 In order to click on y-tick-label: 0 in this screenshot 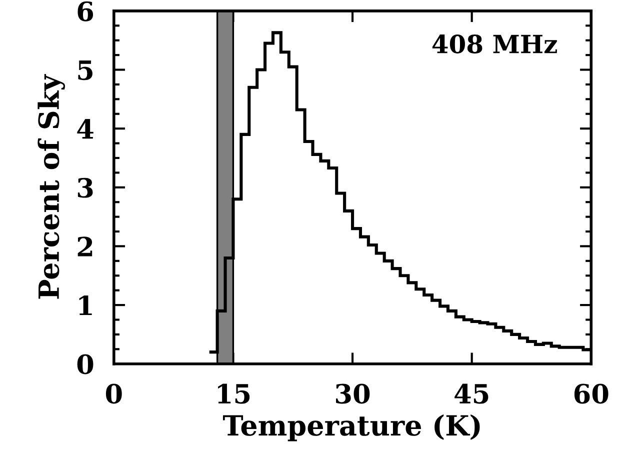, I will do `click(85, 364)`.